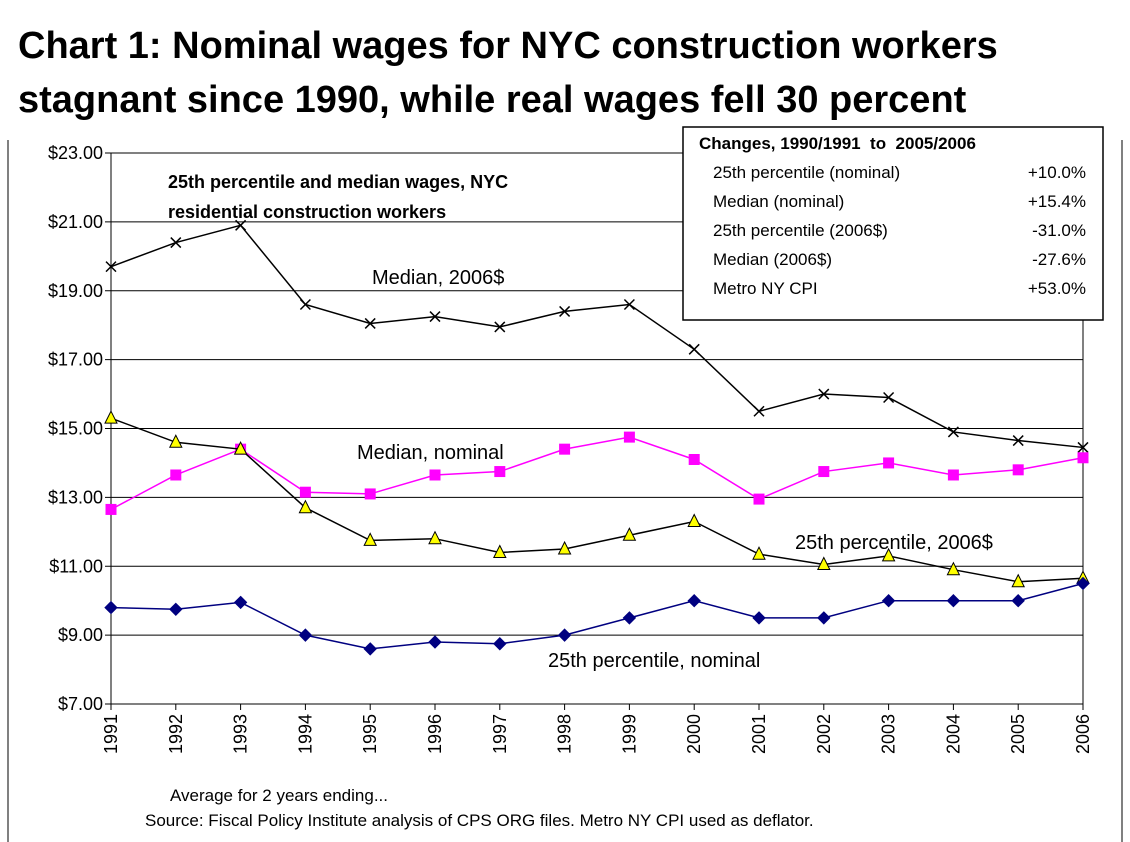 The width and height of the screenshot is (1130, 842). What do you see at coordinates (338, 182) in the screenshot?
I see `subtitle: 25th percentile and median wages, NYC` at bounding box center [338, 182].